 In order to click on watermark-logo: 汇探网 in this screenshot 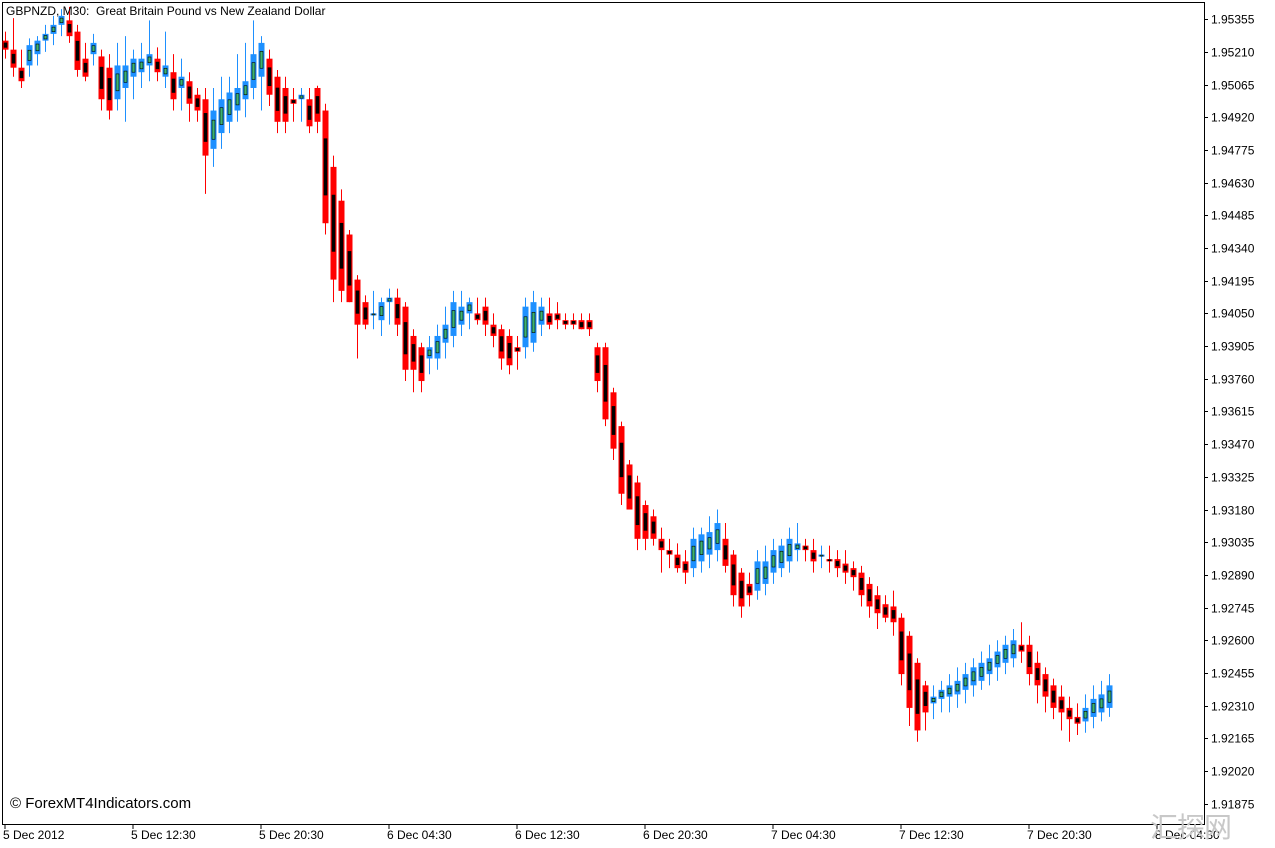, I will do `click(1191, 827)`.